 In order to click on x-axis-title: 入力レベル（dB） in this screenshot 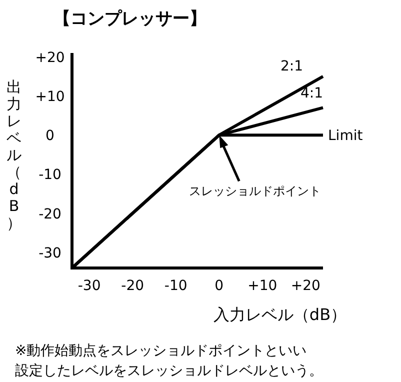, I will do `click(280, 314)`.